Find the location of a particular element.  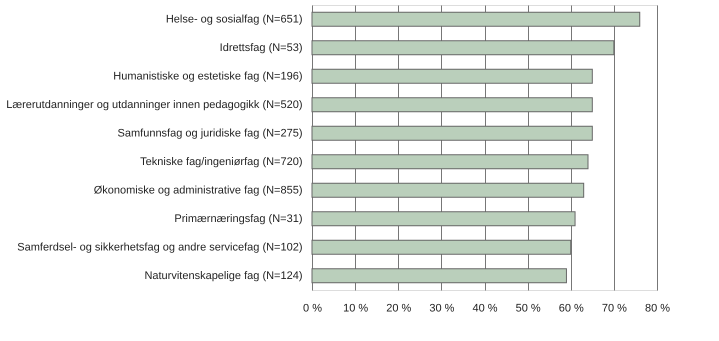

y-tick-label: Økonomiske og administrative fag (N=855) is located at coordinates (198, 190).